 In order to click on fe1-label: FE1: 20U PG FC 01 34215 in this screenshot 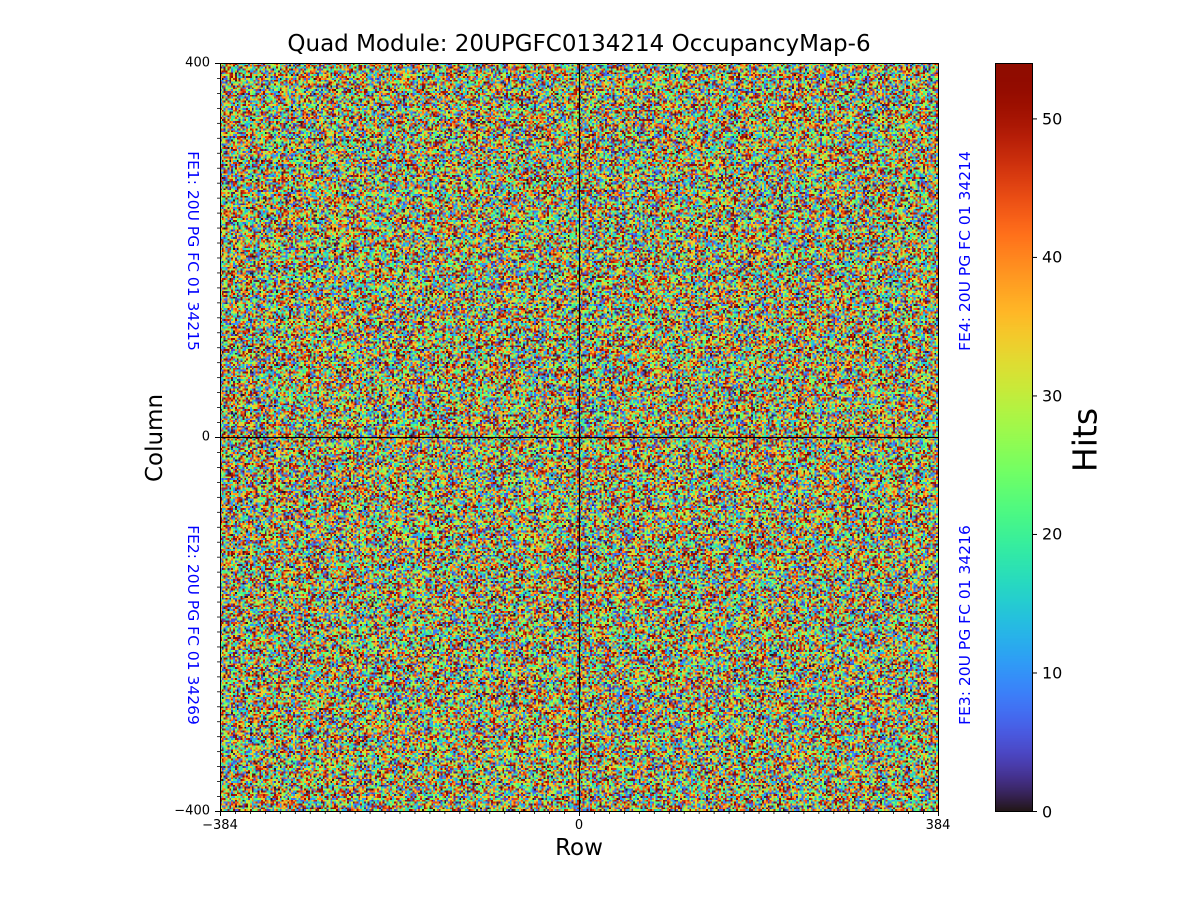, I will do `click(193, 251)`.